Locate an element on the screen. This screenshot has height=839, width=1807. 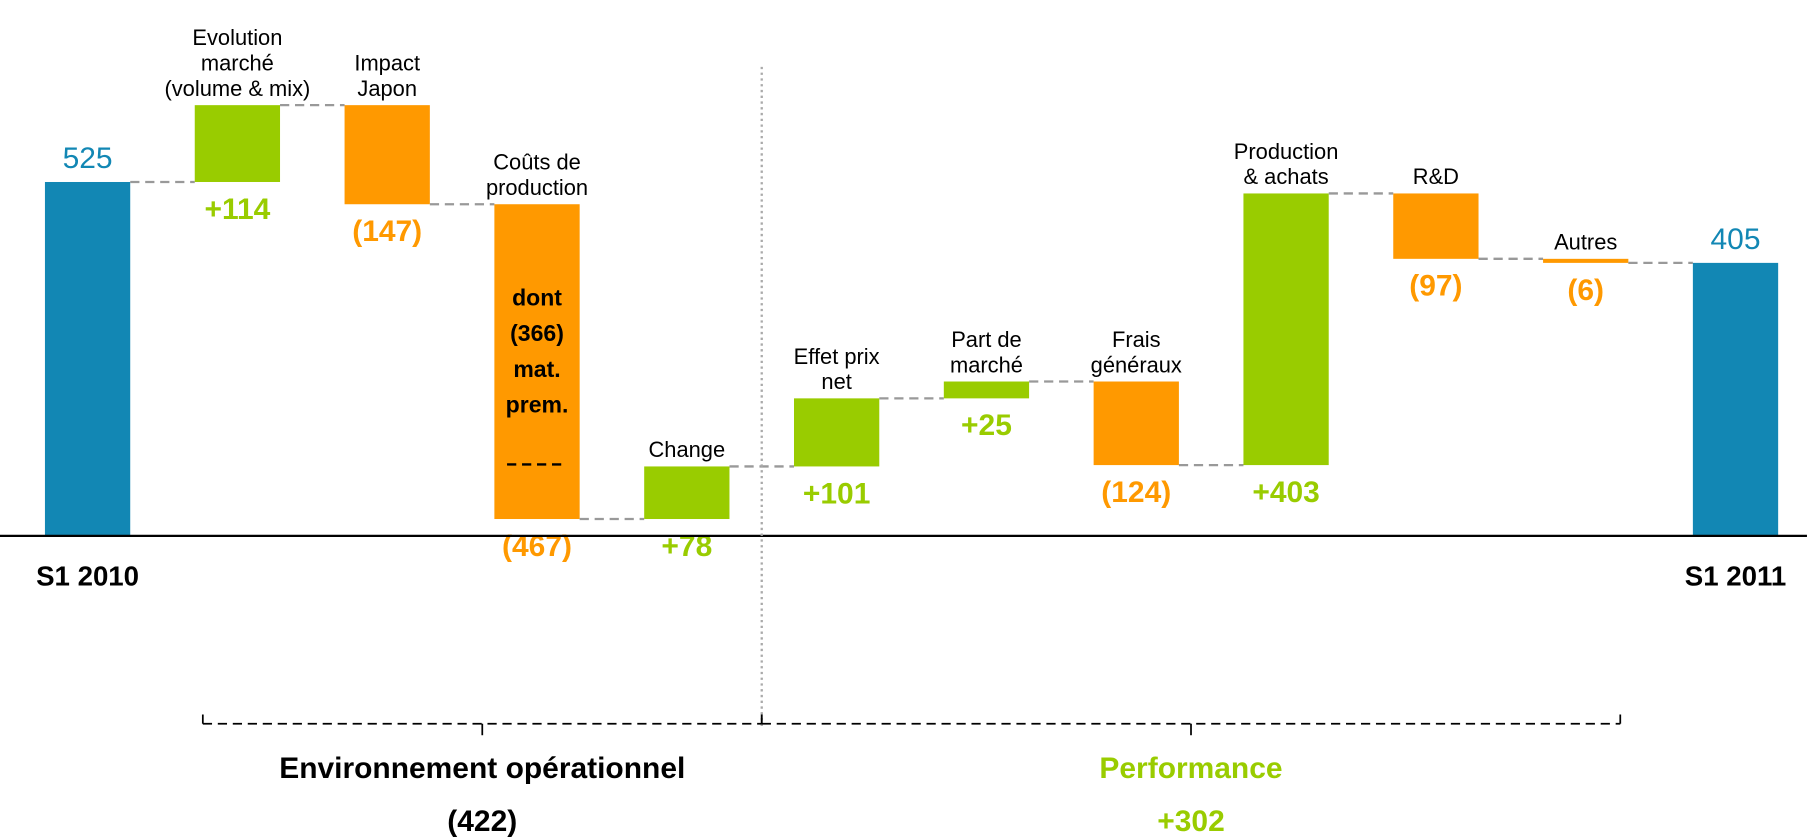
group-label: Environnement opérationnel is located at coordinates (482, 768).